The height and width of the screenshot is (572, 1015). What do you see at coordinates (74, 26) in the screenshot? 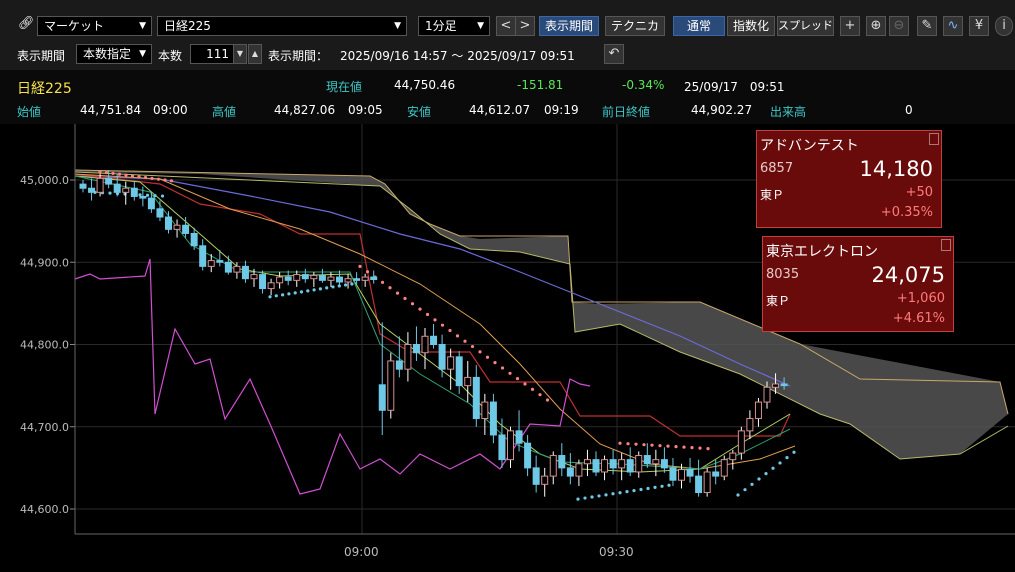
I see `market-select-value: マーケット` at bounding box center [74, 26].